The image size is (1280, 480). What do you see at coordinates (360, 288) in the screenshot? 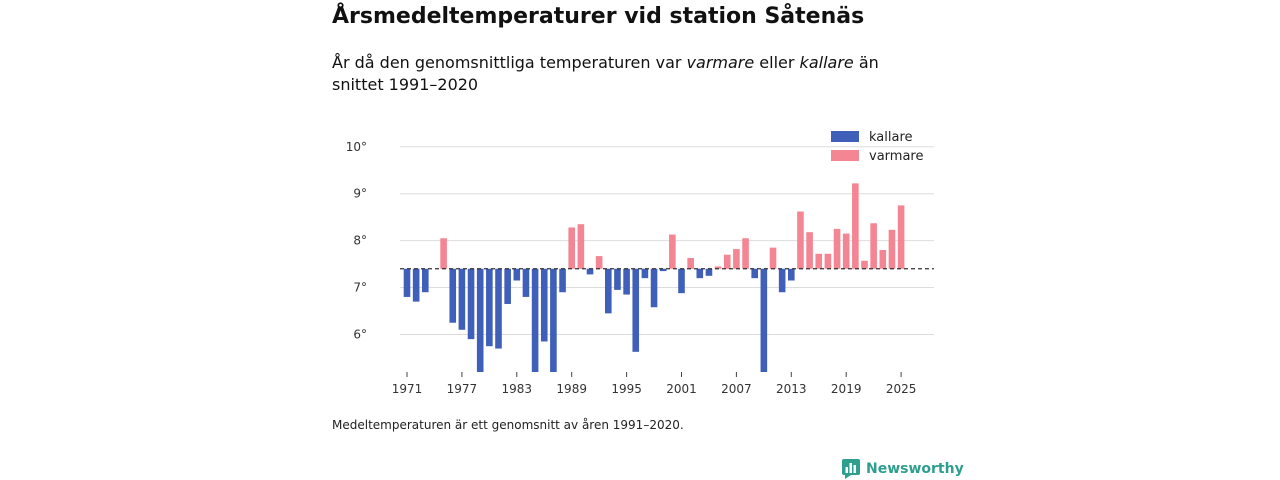
I see `y-tick-label: 7°` at bounding box center [360, 288].